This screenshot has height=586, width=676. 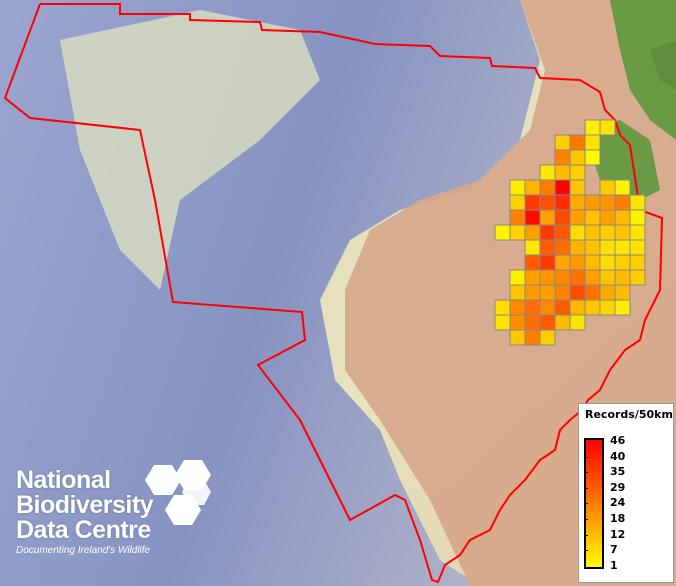 What do you see at coordinates (663, 65) in the screenshot?
I see `island-land` at bounding box center [663, 65].